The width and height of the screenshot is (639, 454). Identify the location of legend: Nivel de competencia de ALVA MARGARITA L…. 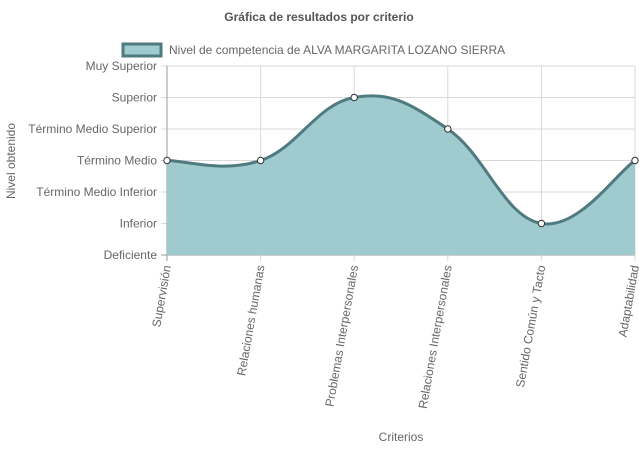
(313, 50).